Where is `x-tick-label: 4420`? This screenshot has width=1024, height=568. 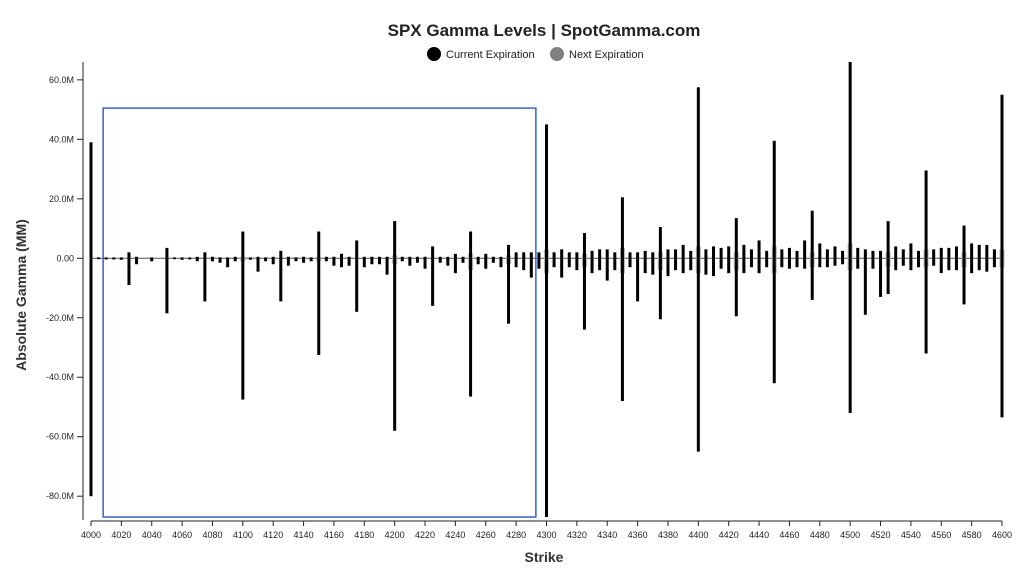
x-tick-label: 4420 is located at coordinates (729, 535).